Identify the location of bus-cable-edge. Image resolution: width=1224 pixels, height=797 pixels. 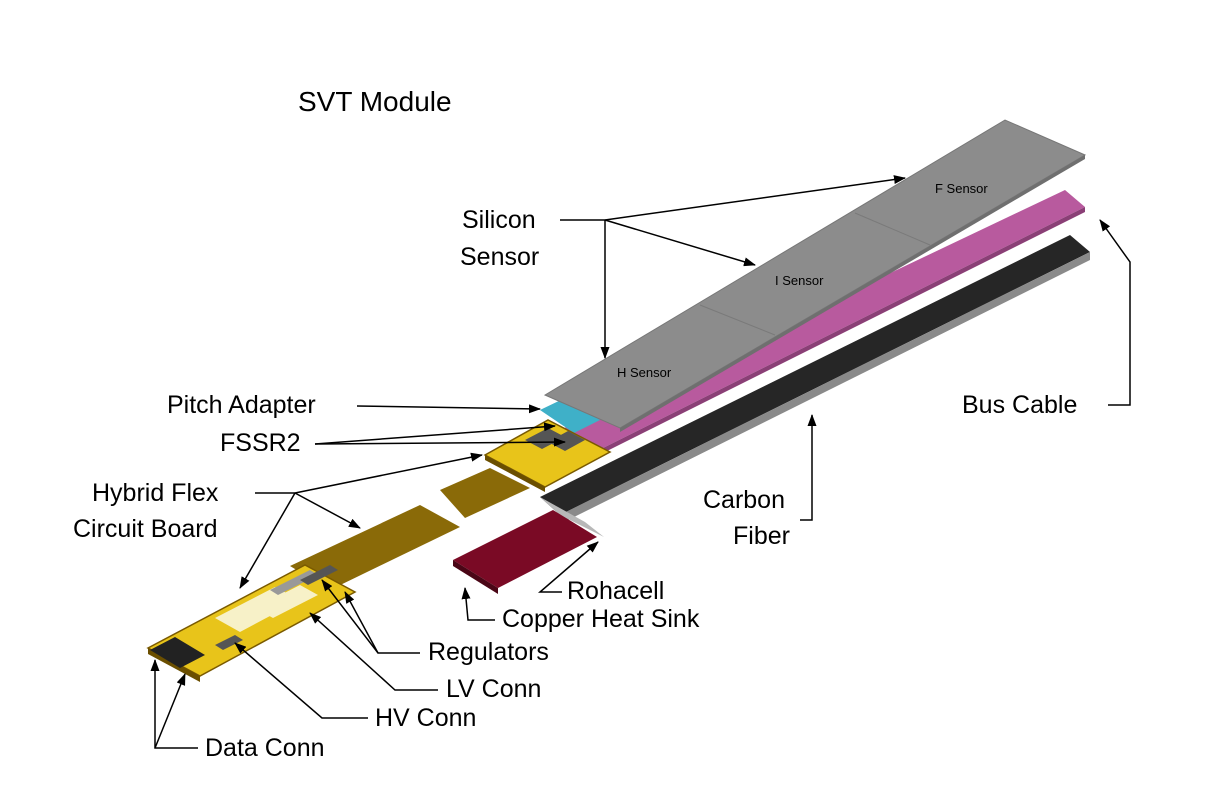
(840, 332).